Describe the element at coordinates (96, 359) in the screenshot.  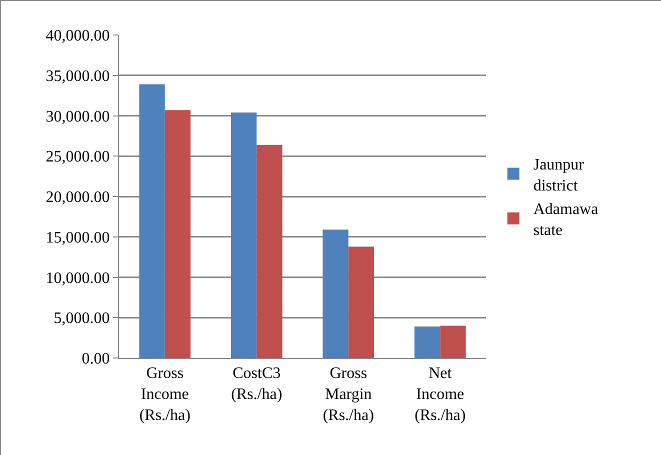
I see `y-tick-label: 0.00` at that location.